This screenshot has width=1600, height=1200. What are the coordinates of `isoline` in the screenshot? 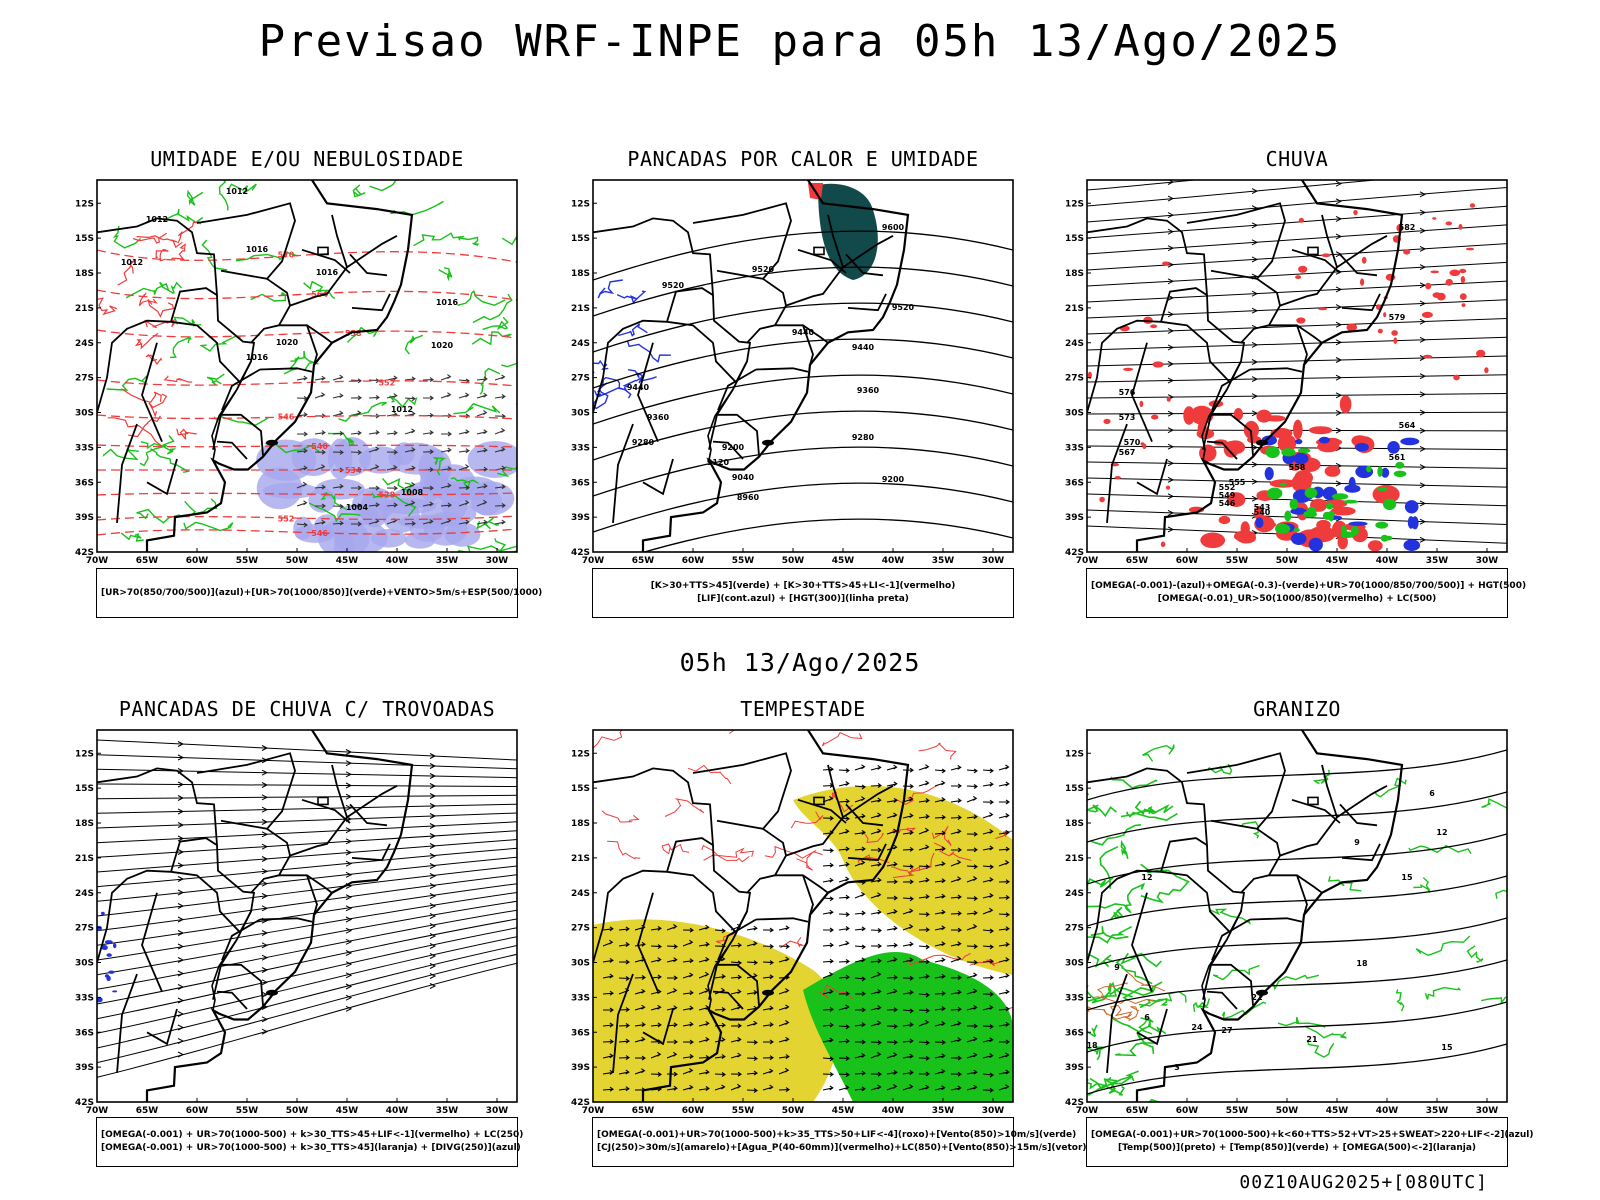 It's located at (307, 295).